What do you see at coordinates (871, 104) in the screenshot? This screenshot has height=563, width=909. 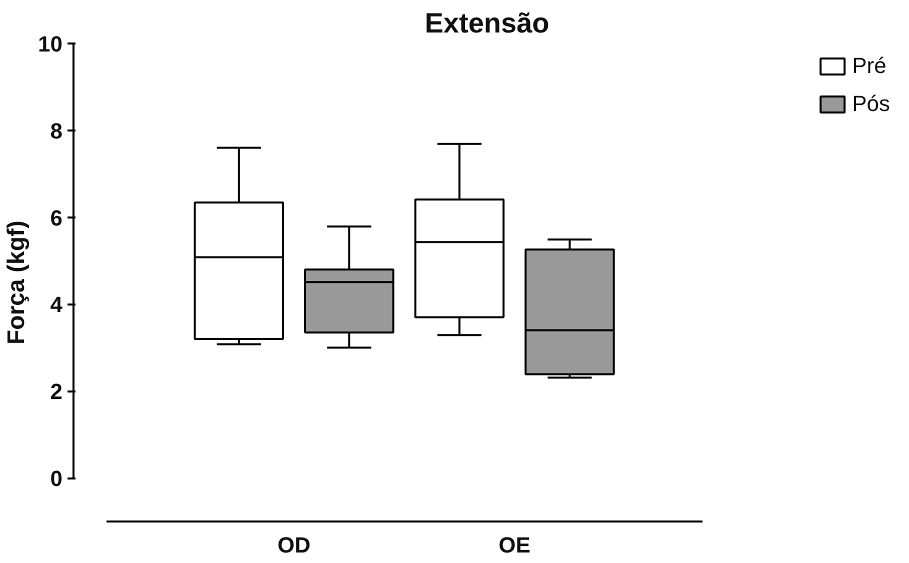 I see `legend-label: Pós` at bounding box center [871, 104].